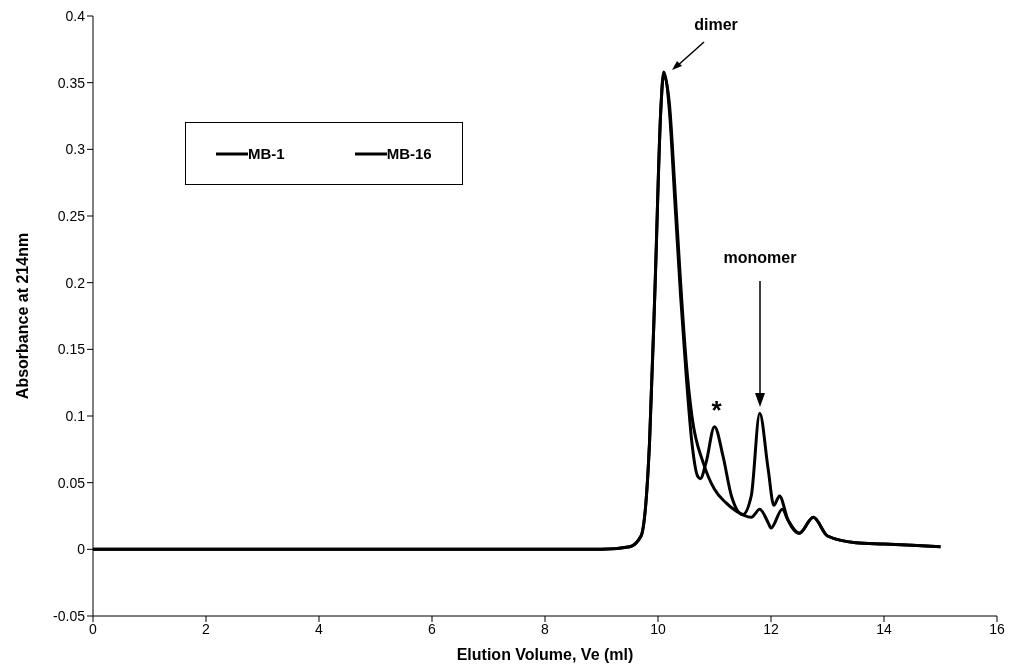 This screenshot has height=672, width=1020. What do you see at coordinates (71, 82) in the screenshot?
I see `y-tick-label: 0.35` at bounding box center [71, 82].